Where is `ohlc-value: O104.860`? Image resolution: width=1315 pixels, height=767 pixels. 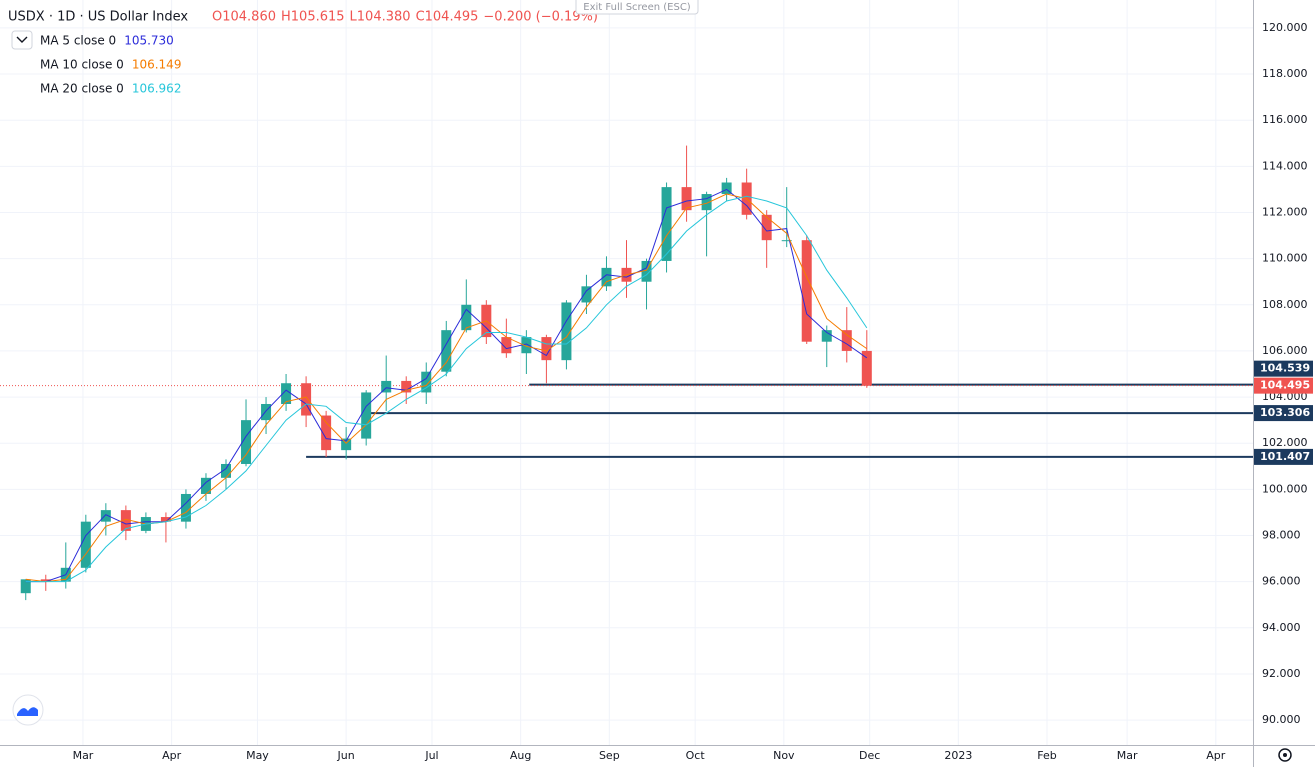 ohlc-value: O104.860 is located at coordinates (244, 17).